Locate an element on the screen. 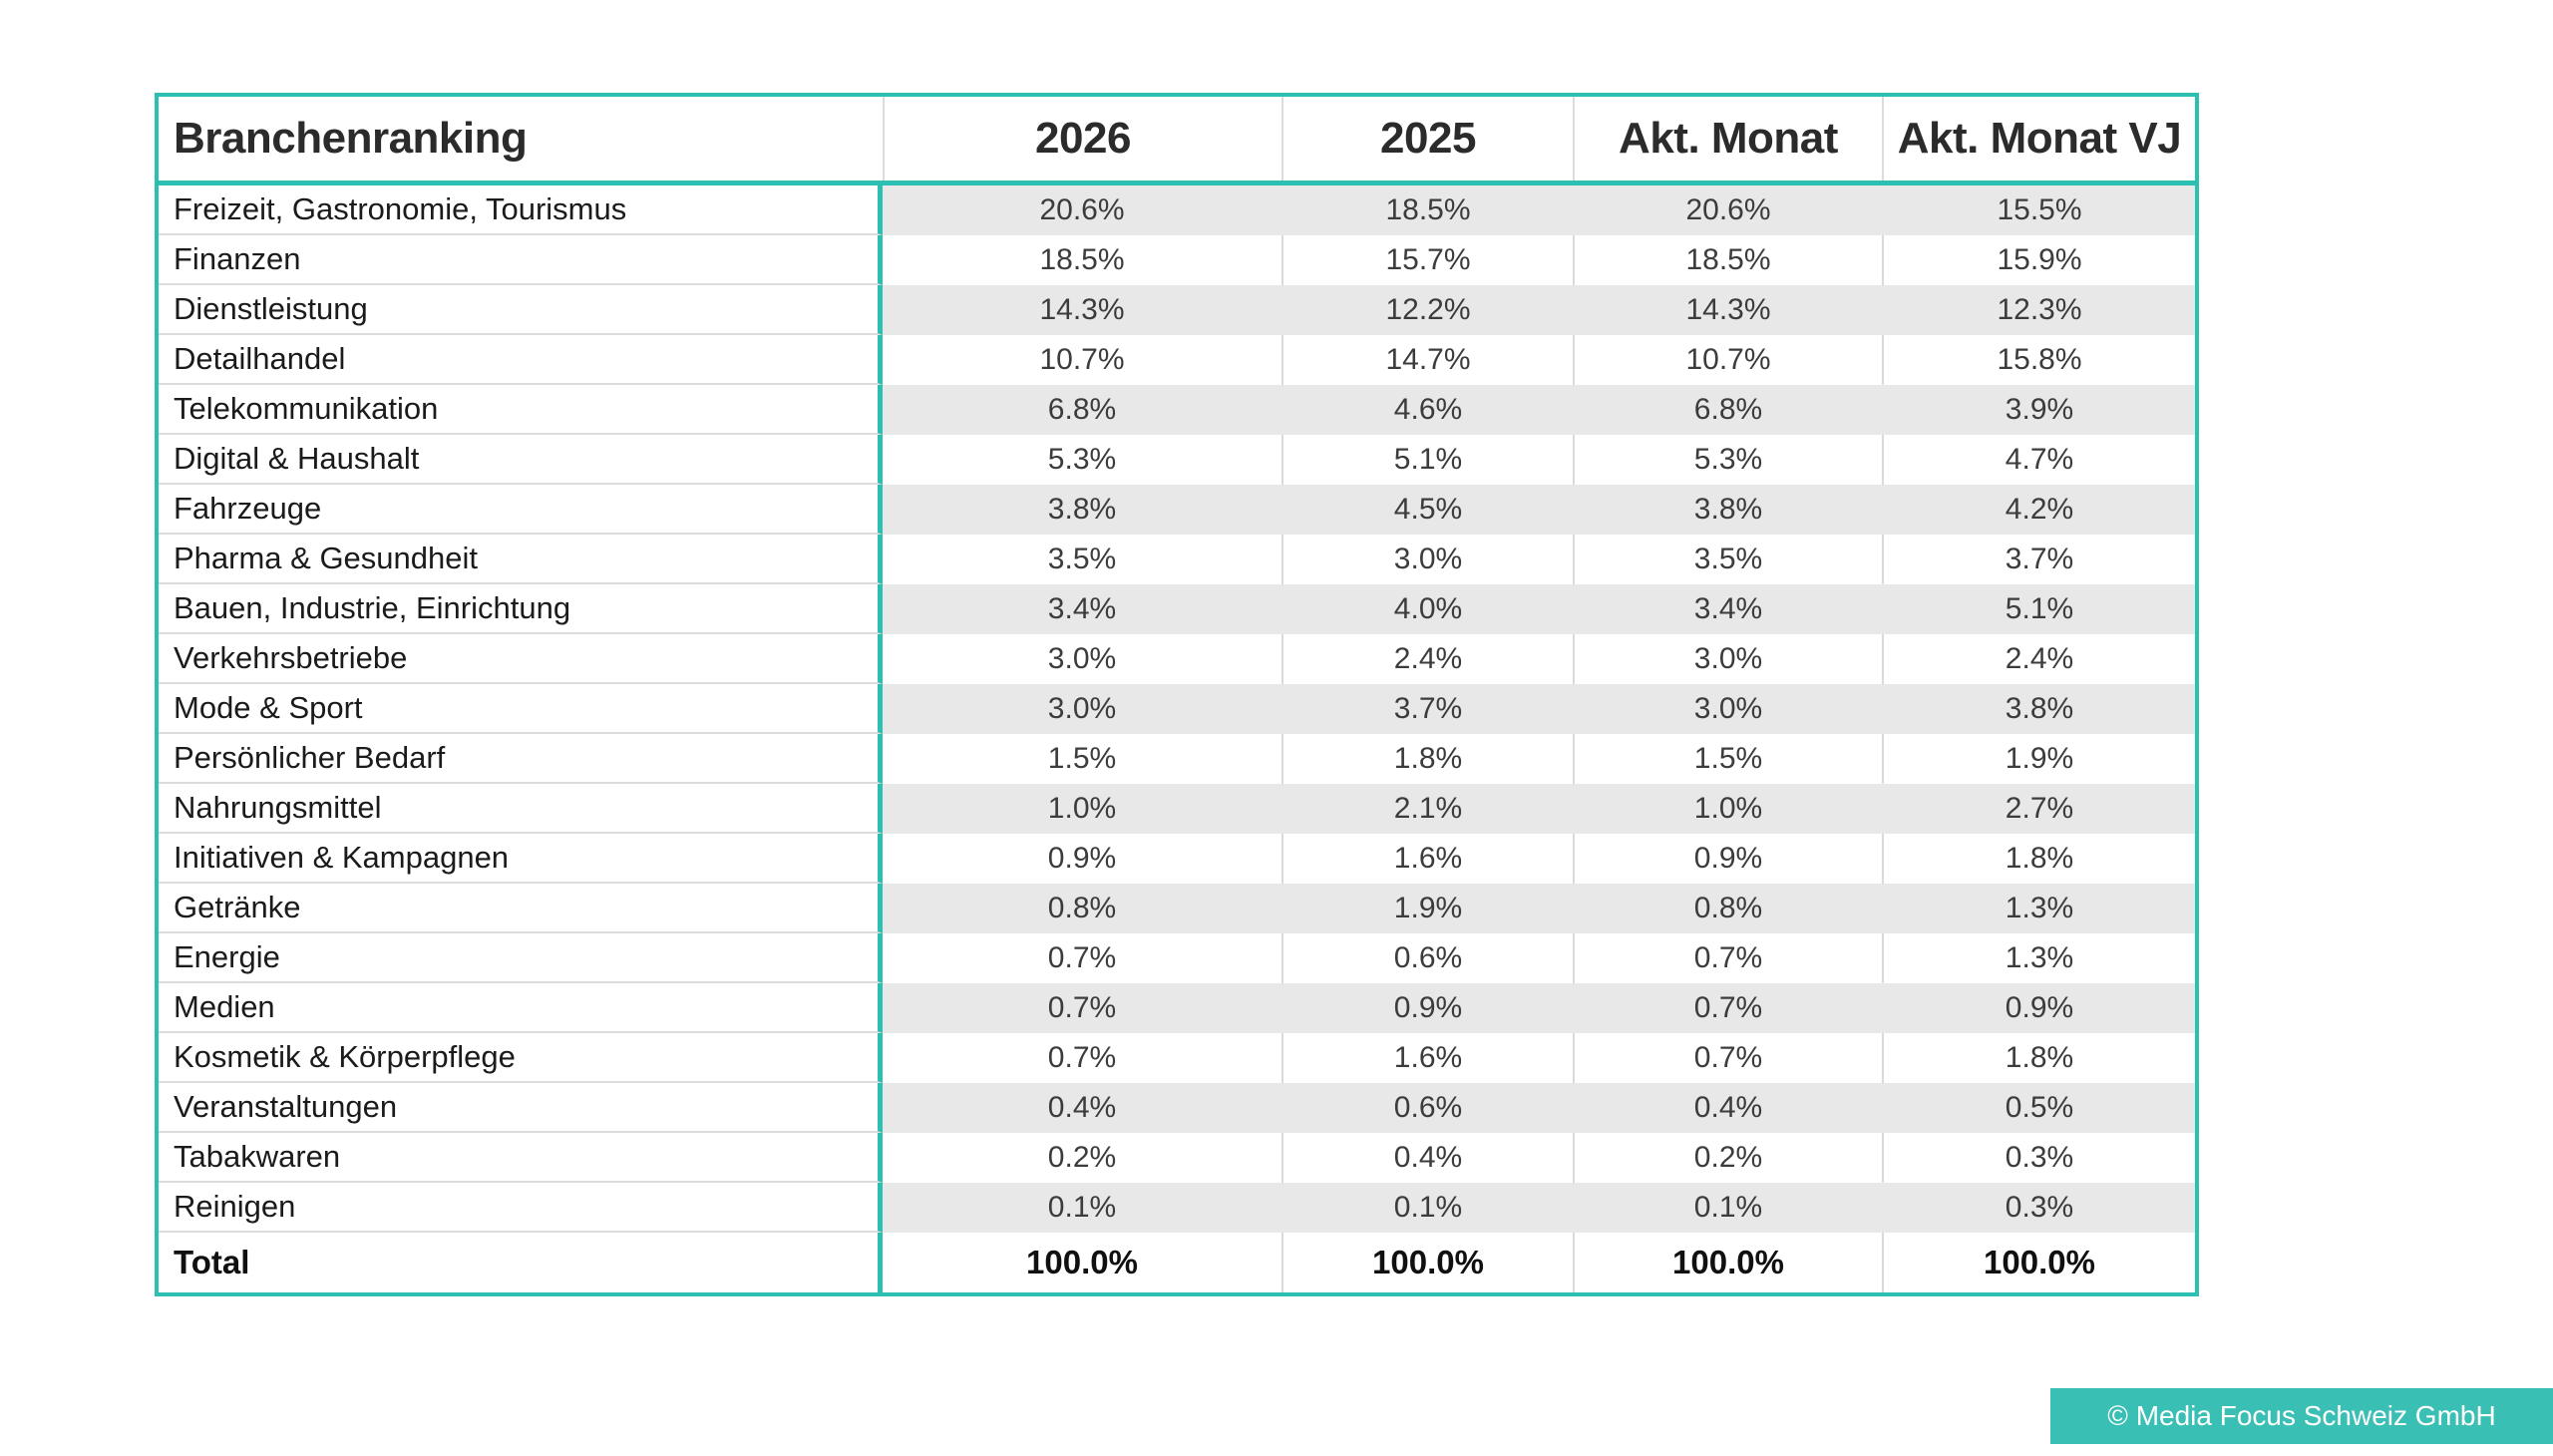 The image size is (2553, 1456). value-cell: 1.8% is located at coordinates (1427, 759).